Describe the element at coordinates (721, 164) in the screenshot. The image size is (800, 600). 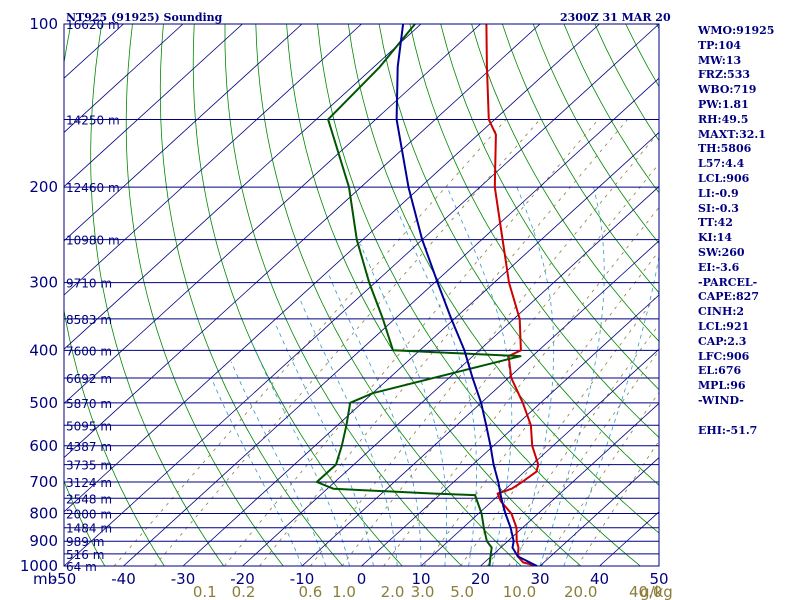
I see `index-item: L57:4.4` at that location.